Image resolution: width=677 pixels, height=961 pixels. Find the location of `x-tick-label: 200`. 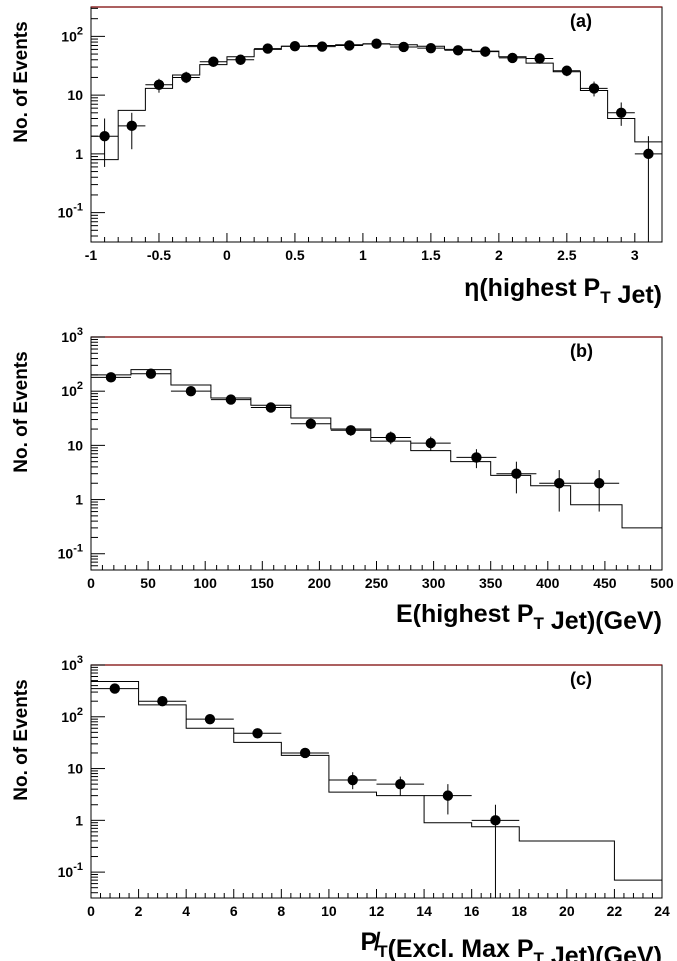

x-tick-label: 200 is located at coordinates (320, 583).